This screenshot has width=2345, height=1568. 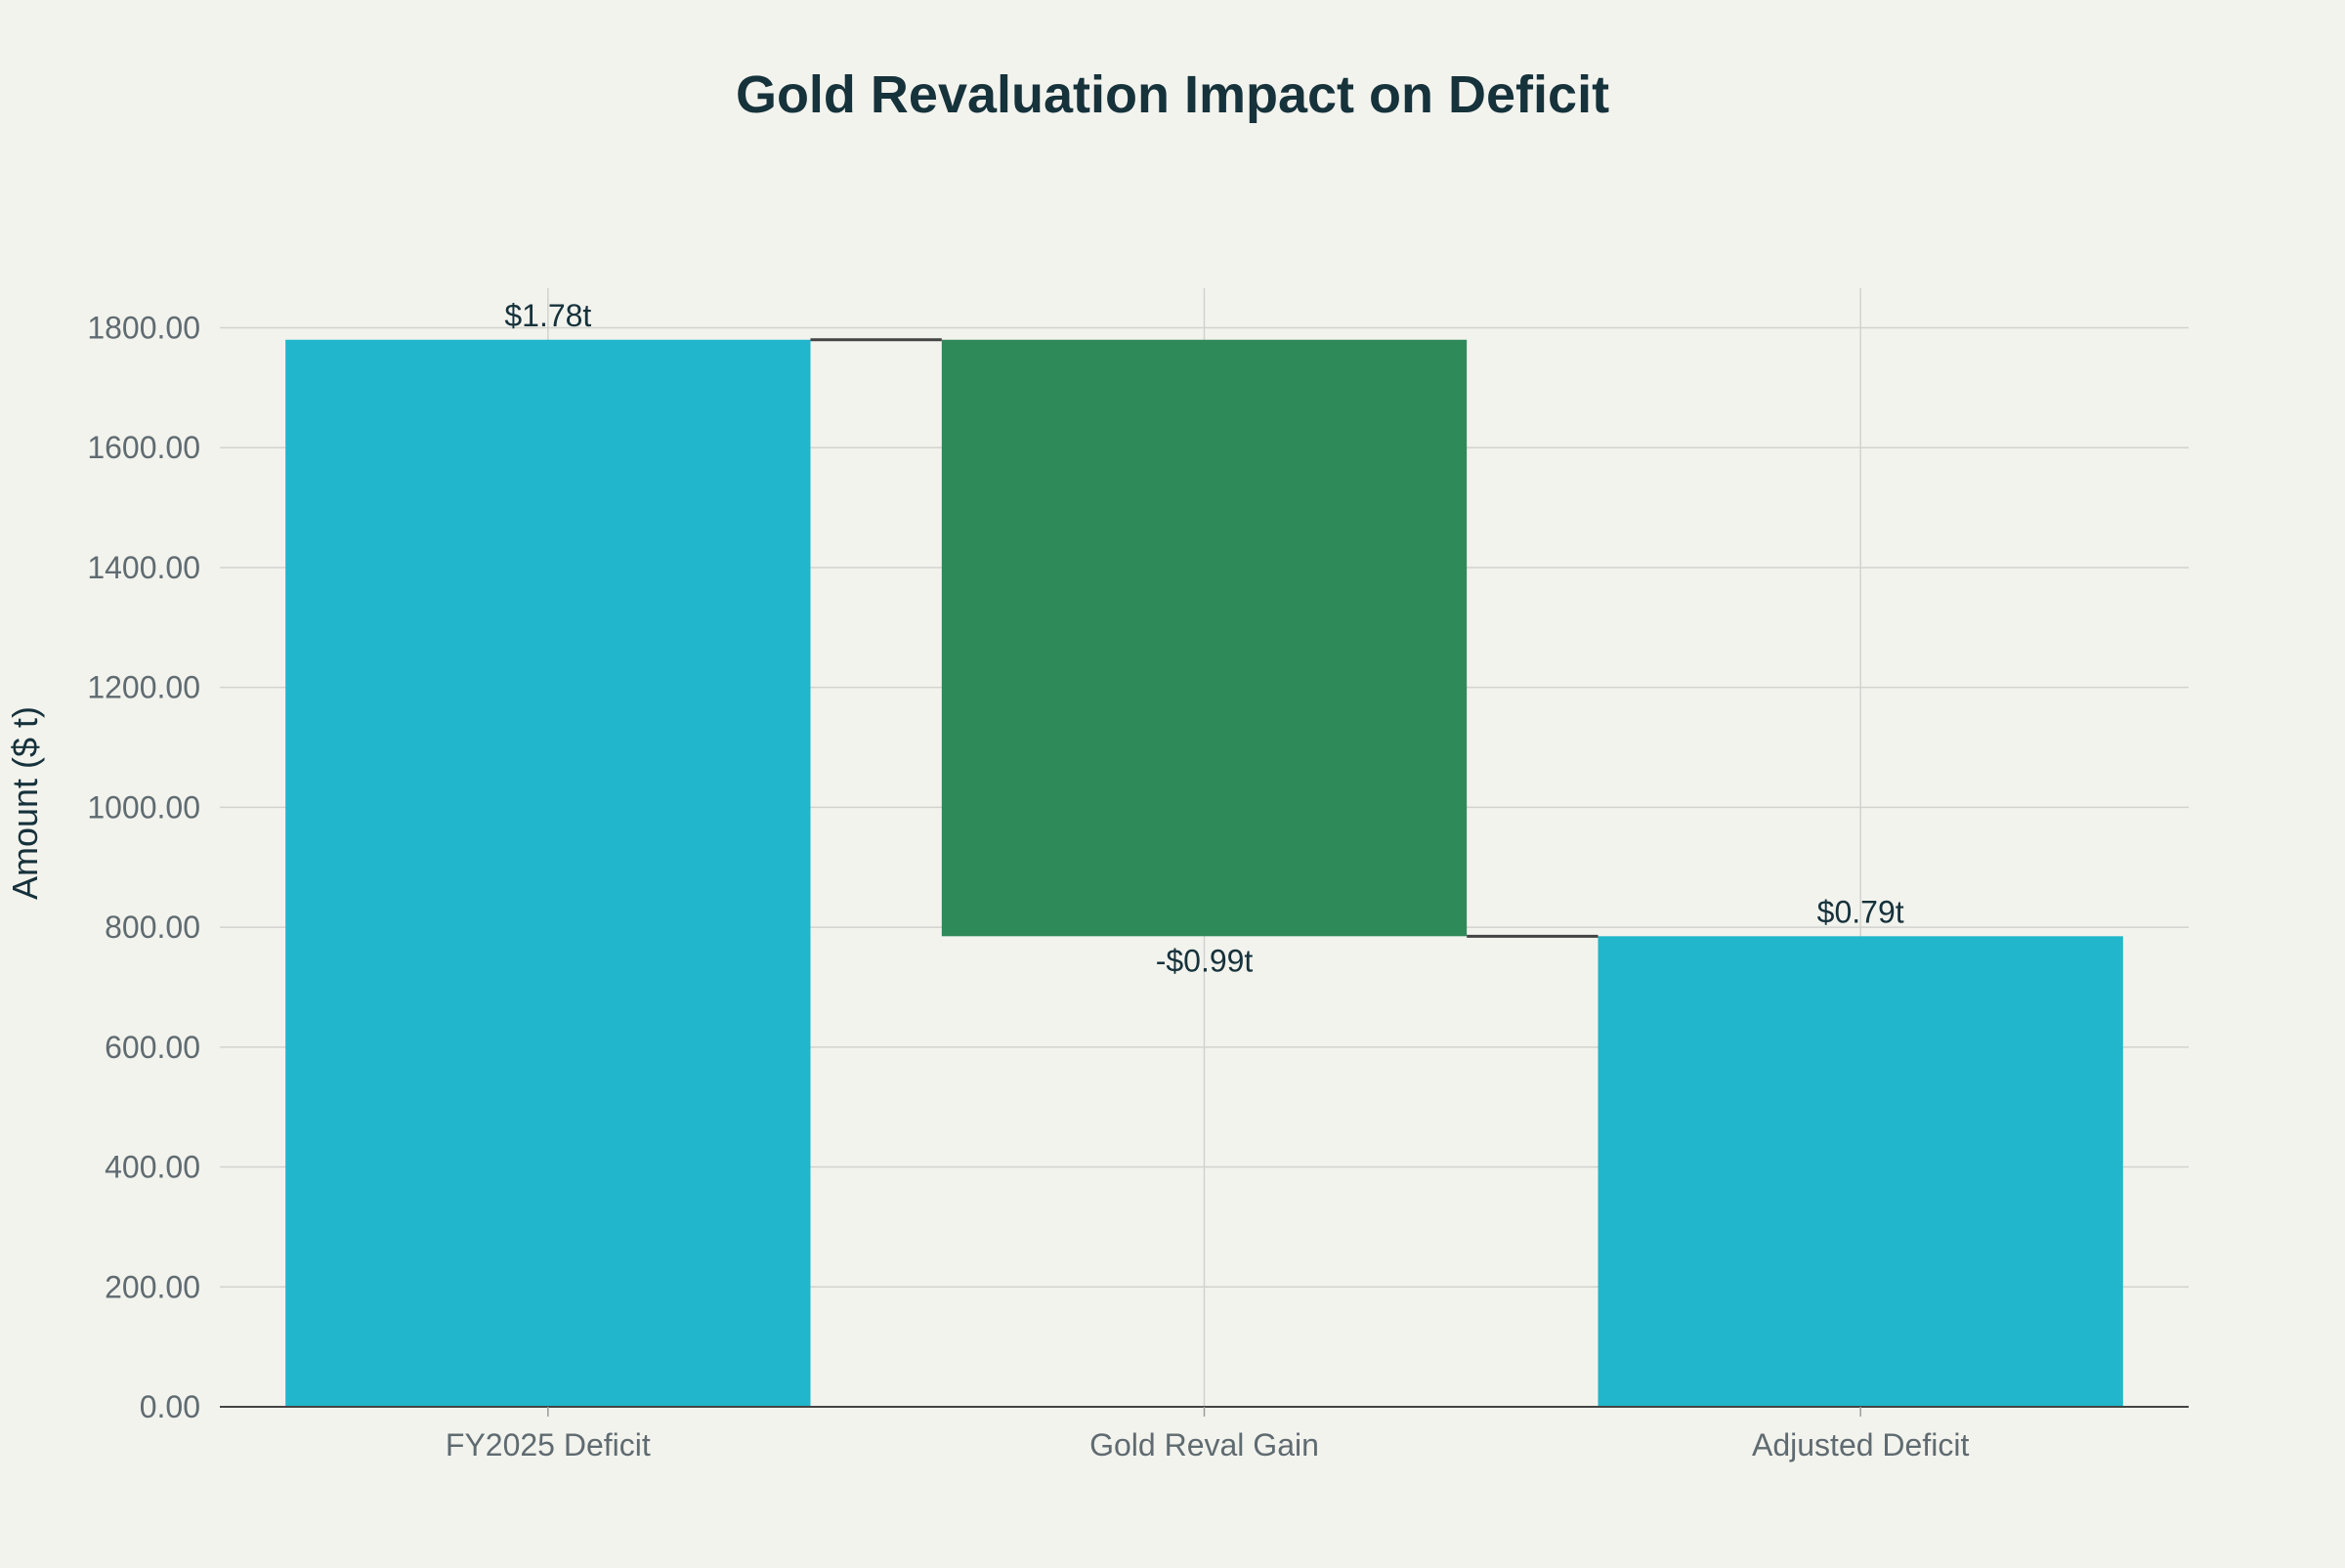 What do you see at coordinates (143, 447) in the screenshot?
I see `y-tick-label: 1600.00` at bounding box center [143, 447].